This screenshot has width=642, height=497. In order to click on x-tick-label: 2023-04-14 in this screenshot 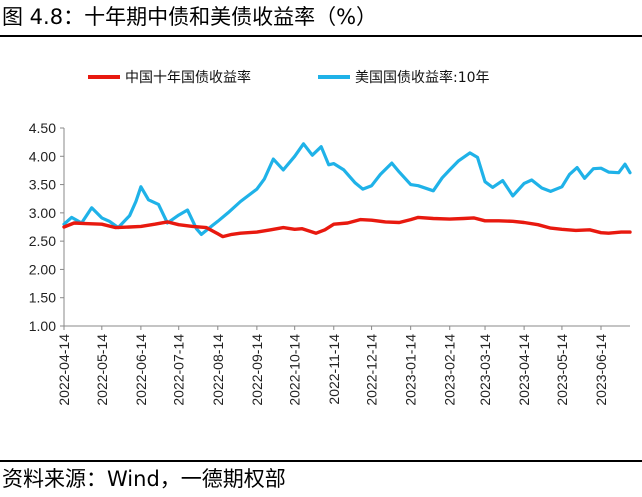, I will do `click(524, 370)`.